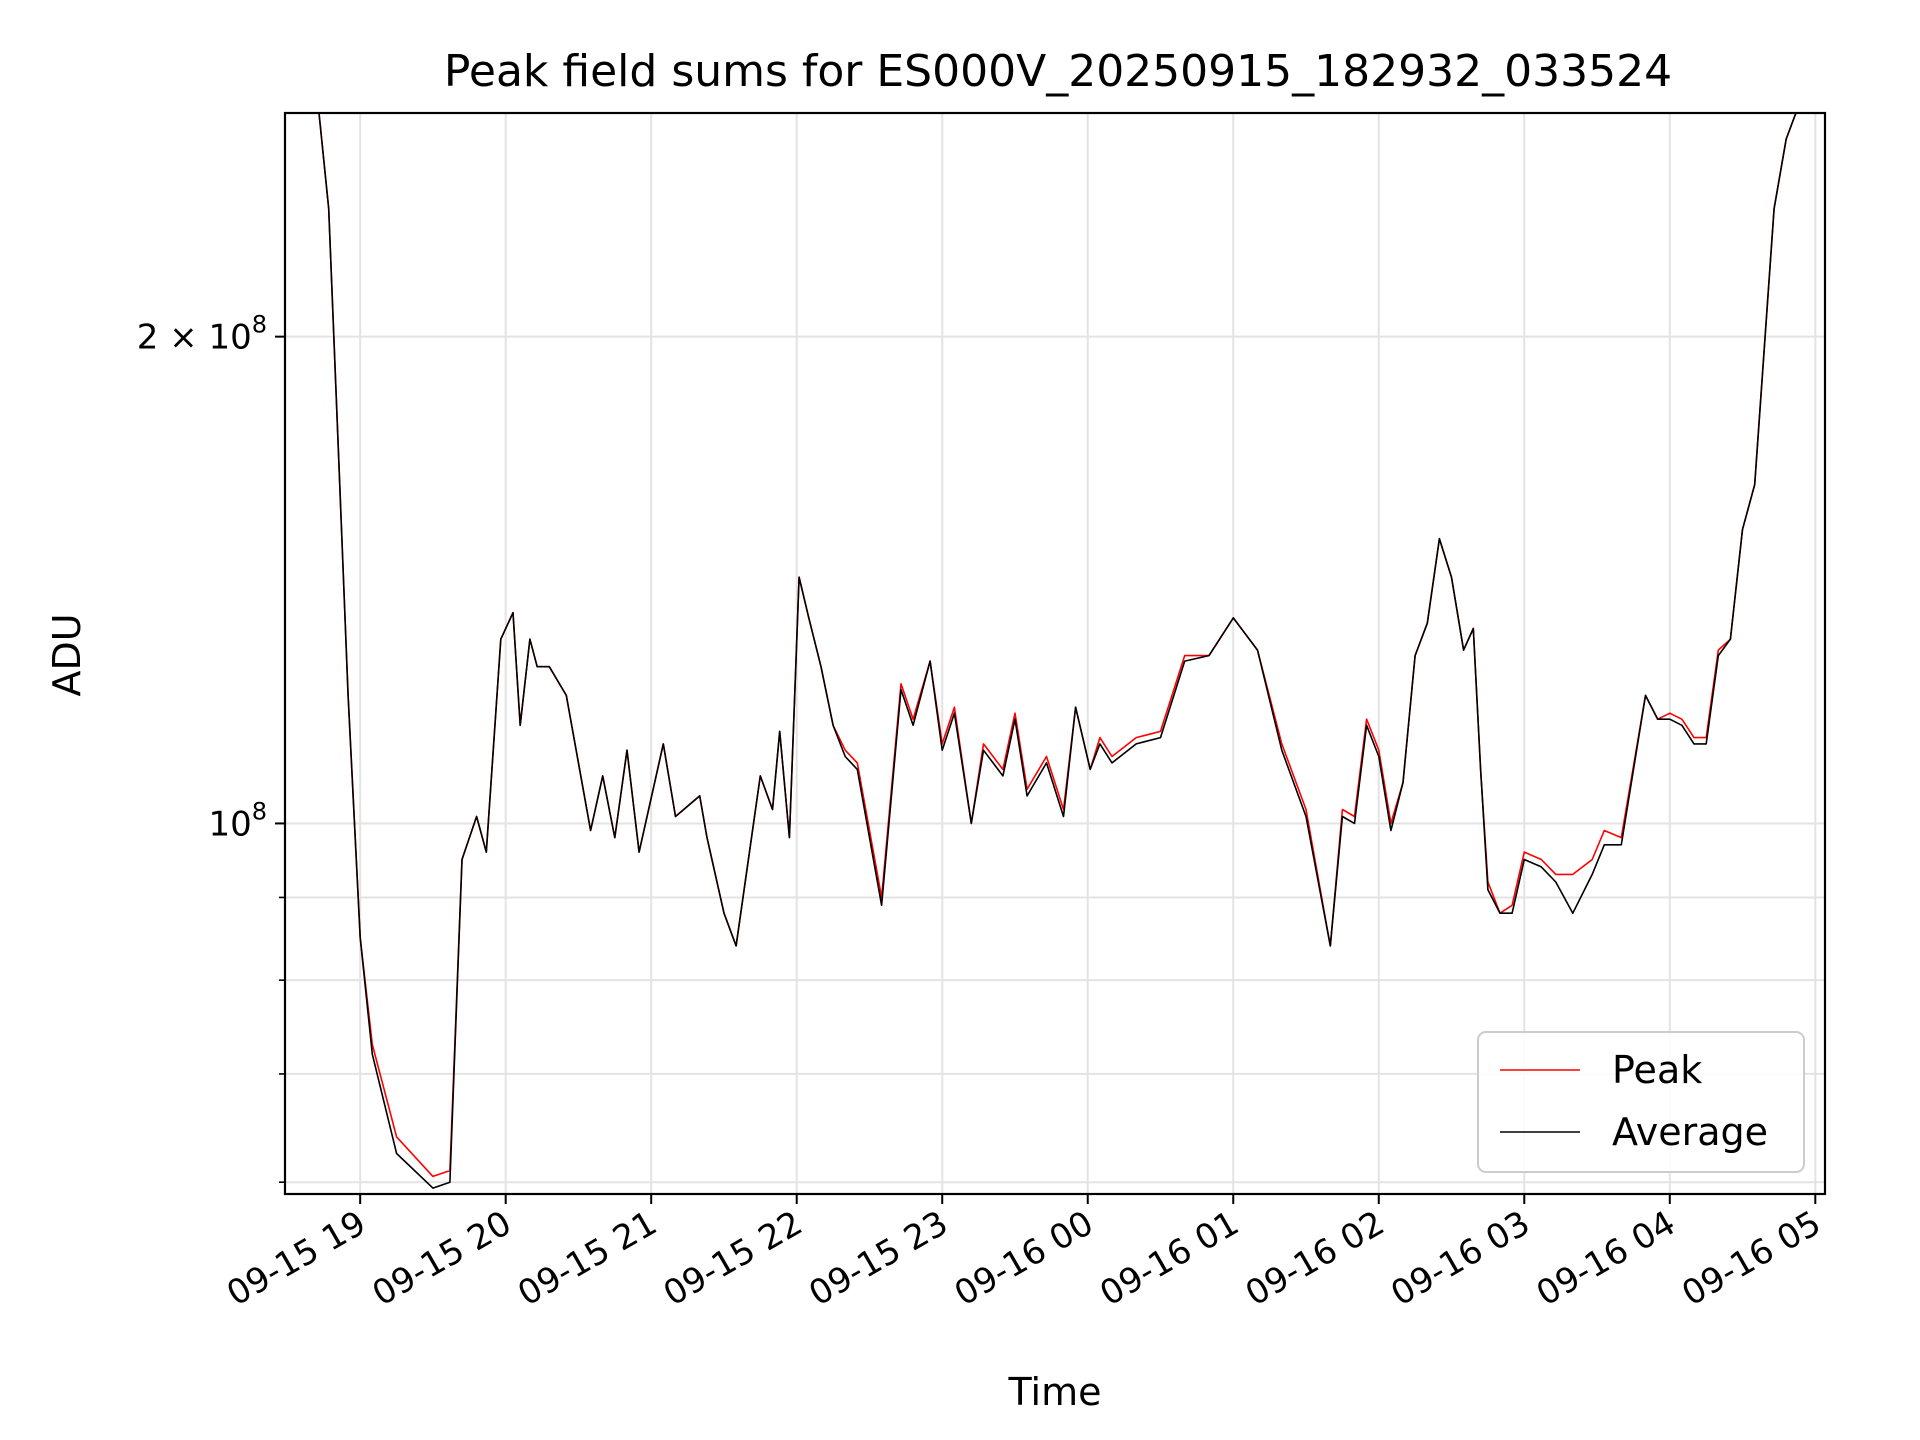  I want to click on legend: Peak Average, so click(1641, 1102).